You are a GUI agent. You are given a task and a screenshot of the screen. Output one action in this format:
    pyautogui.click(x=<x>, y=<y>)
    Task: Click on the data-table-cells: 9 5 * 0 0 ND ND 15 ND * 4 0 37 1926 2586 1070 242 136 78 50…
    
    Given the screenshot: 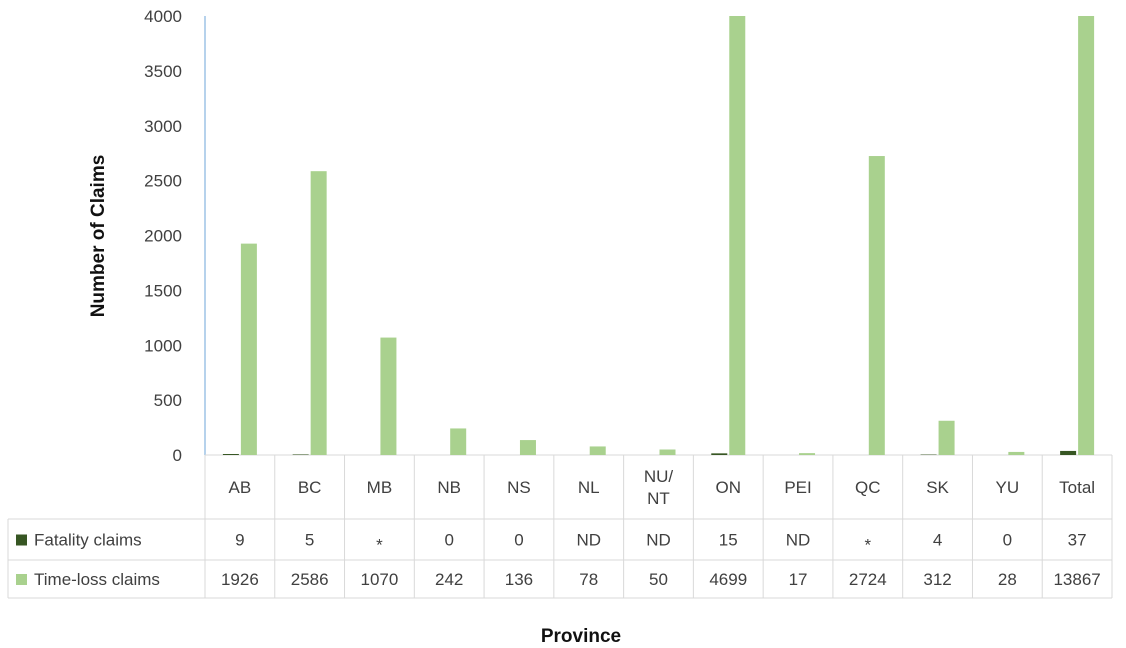 What is the action you would take?
    pyautogui.click(x=661, y=560)
    